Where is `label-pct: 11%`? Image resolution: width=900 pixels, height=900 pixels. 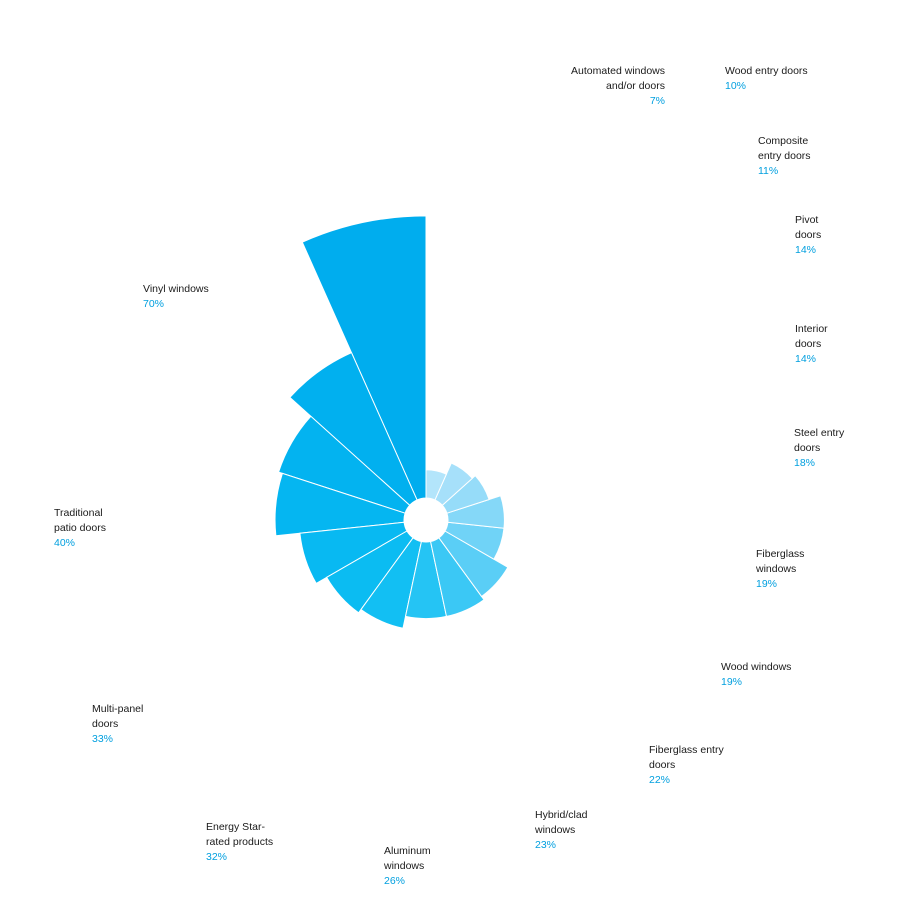 label-pct: 11% is located at coordinates (768, 171).